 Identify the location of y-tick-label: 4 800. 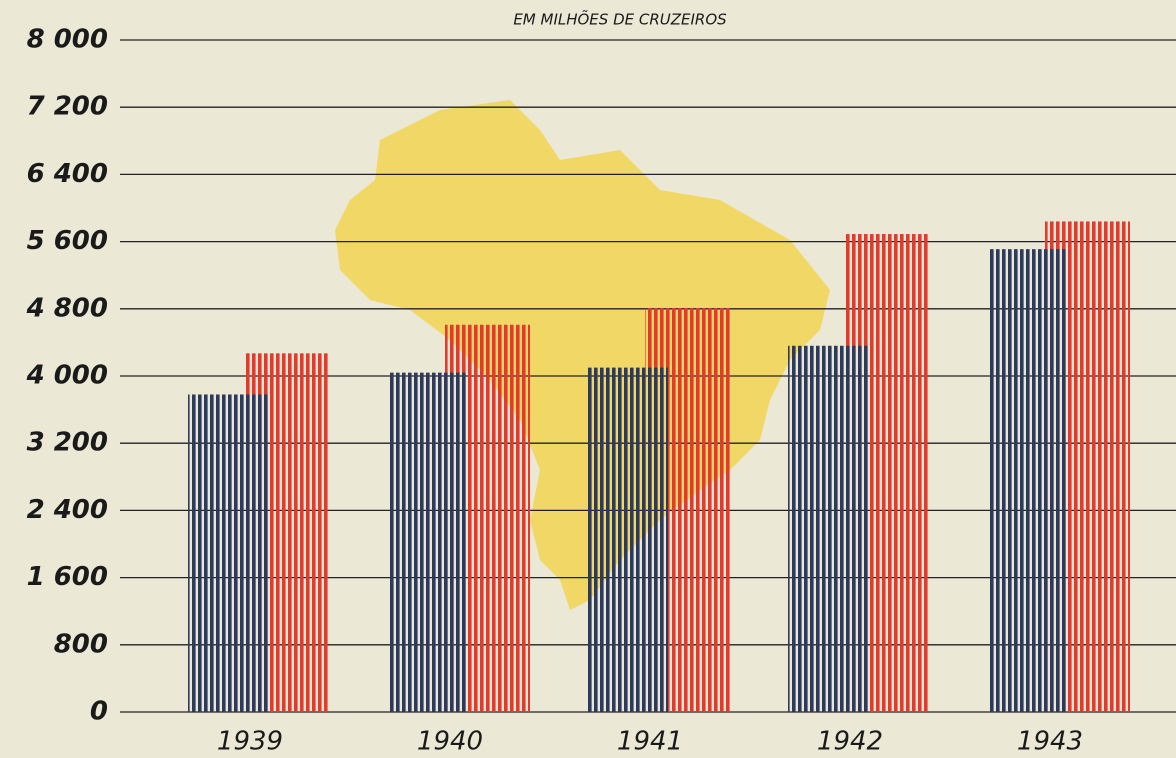
(67, 308).